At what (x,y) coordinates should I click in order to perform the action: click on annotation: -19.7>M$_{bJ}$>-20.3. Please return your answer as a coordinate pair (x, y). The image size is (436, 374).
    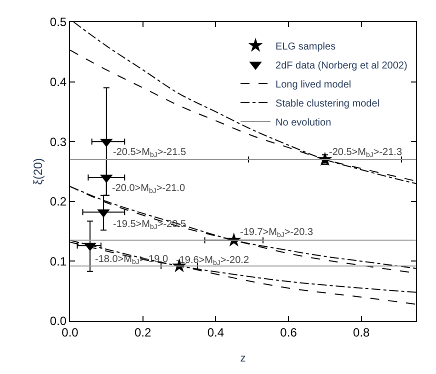
    Looking at the image, I should click on (277, 233).